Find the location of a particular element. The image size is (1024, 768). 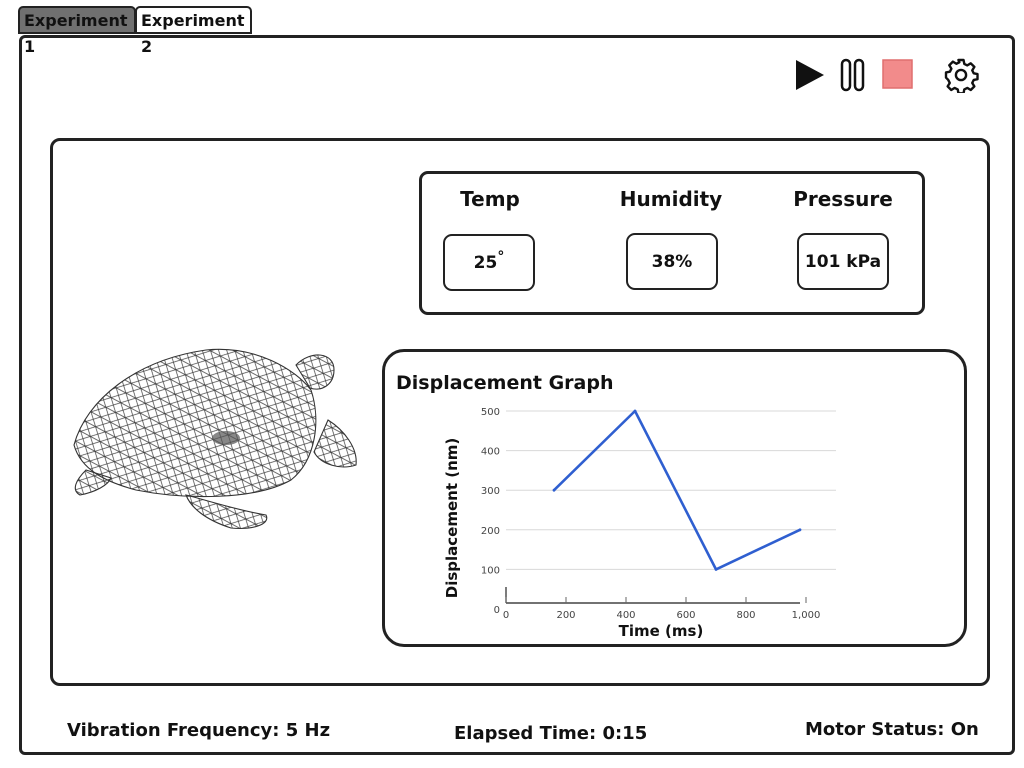

vibration-frequency: Vibration Frequency: 5 Hz is located at coordinates (199, 730).